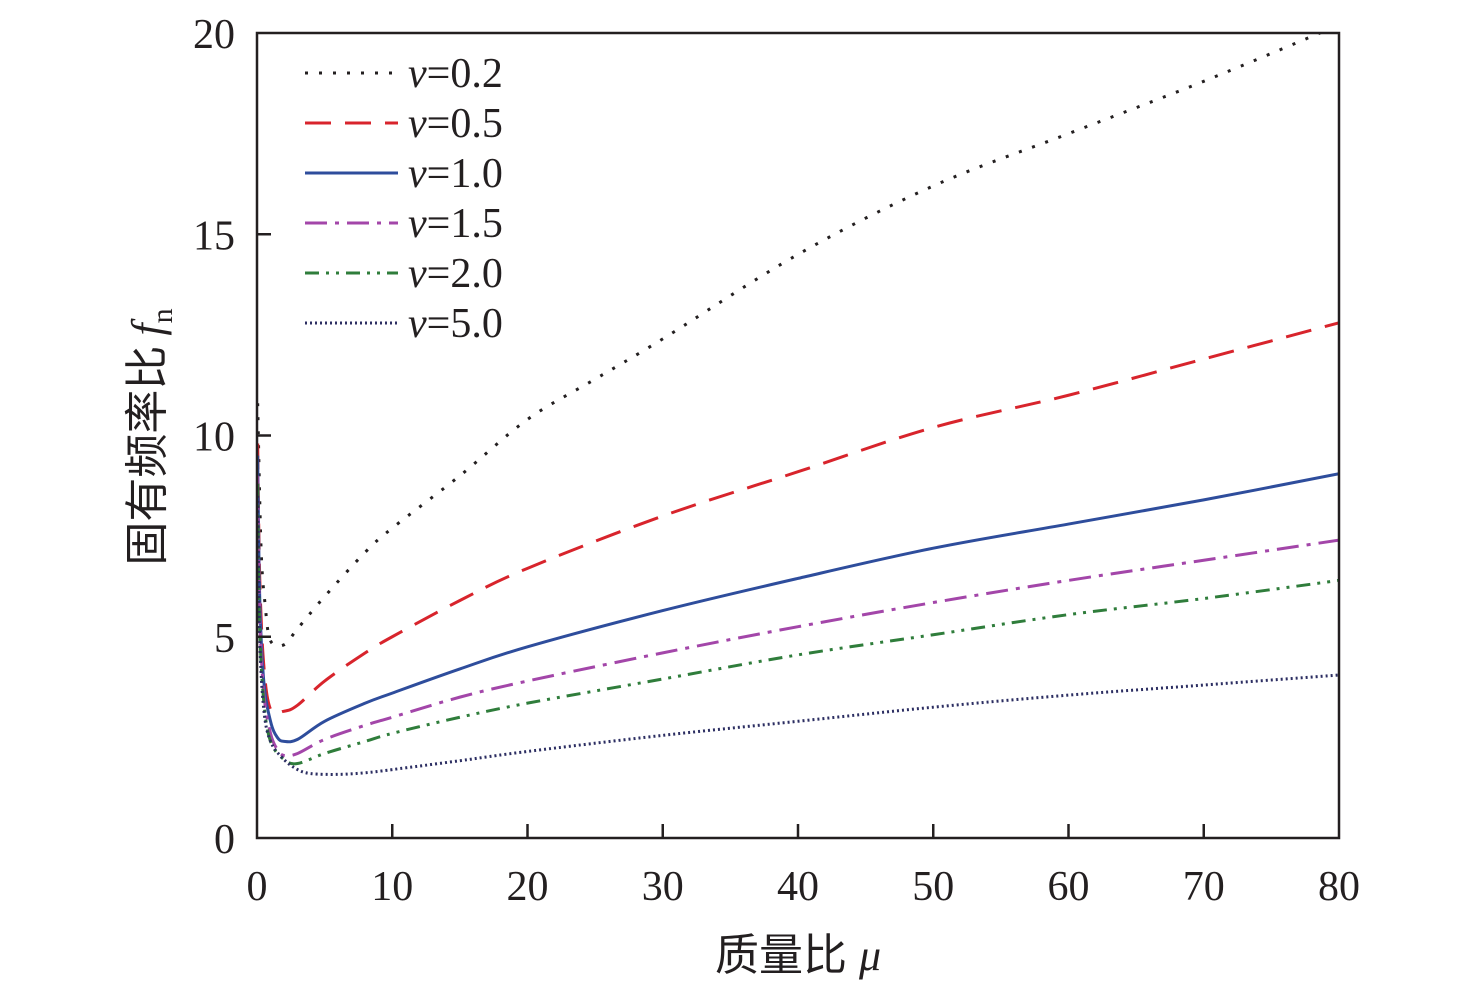  What do you see at coordinates (224, 840) in the screenshot?
I see `y-tick-label: 0` at bounding box center [224, 840].